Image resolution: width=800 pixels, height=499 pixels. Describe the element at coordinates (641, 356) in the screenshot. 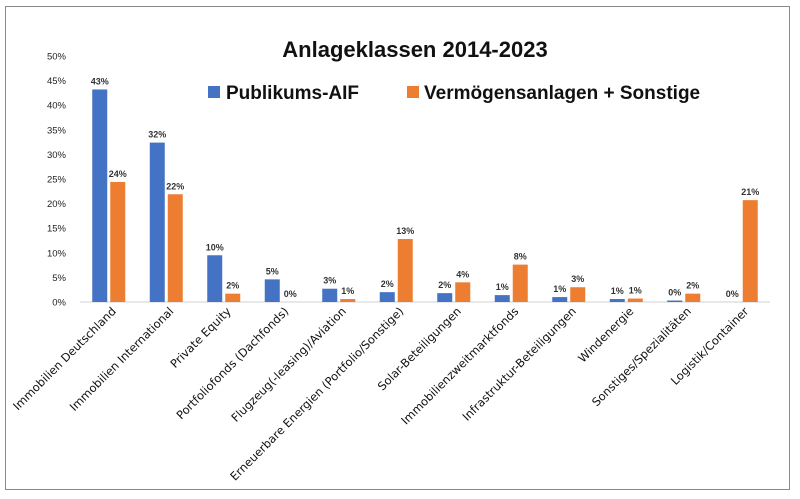

I see `x-tick-label: Sonstiges/Spezialitäten` at that location.